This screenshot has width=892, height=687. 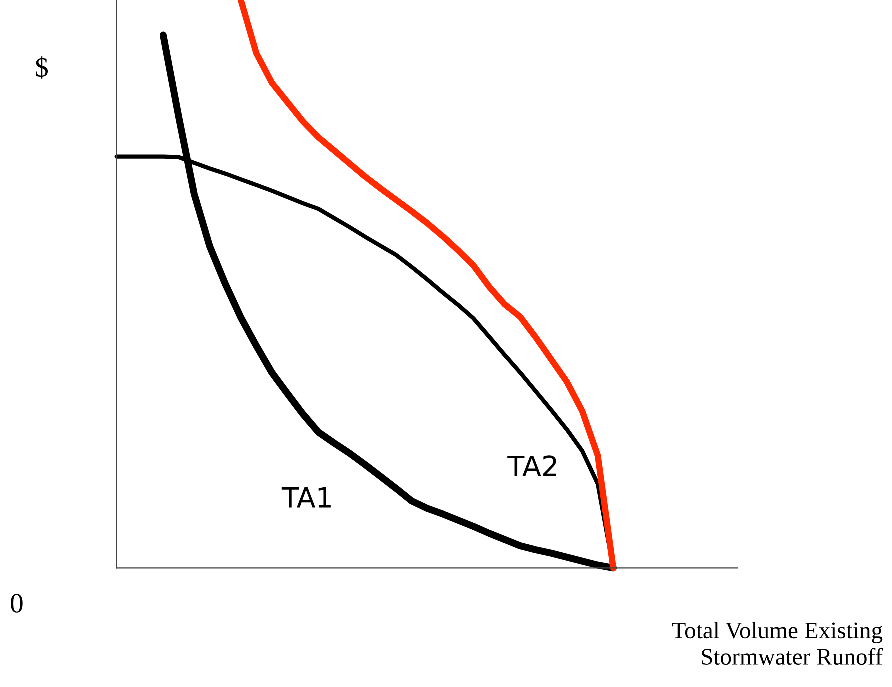 What do you see at coordinates (17, 603) in the screenshot?
I see `text: 0` at bounding box center [17, 603].